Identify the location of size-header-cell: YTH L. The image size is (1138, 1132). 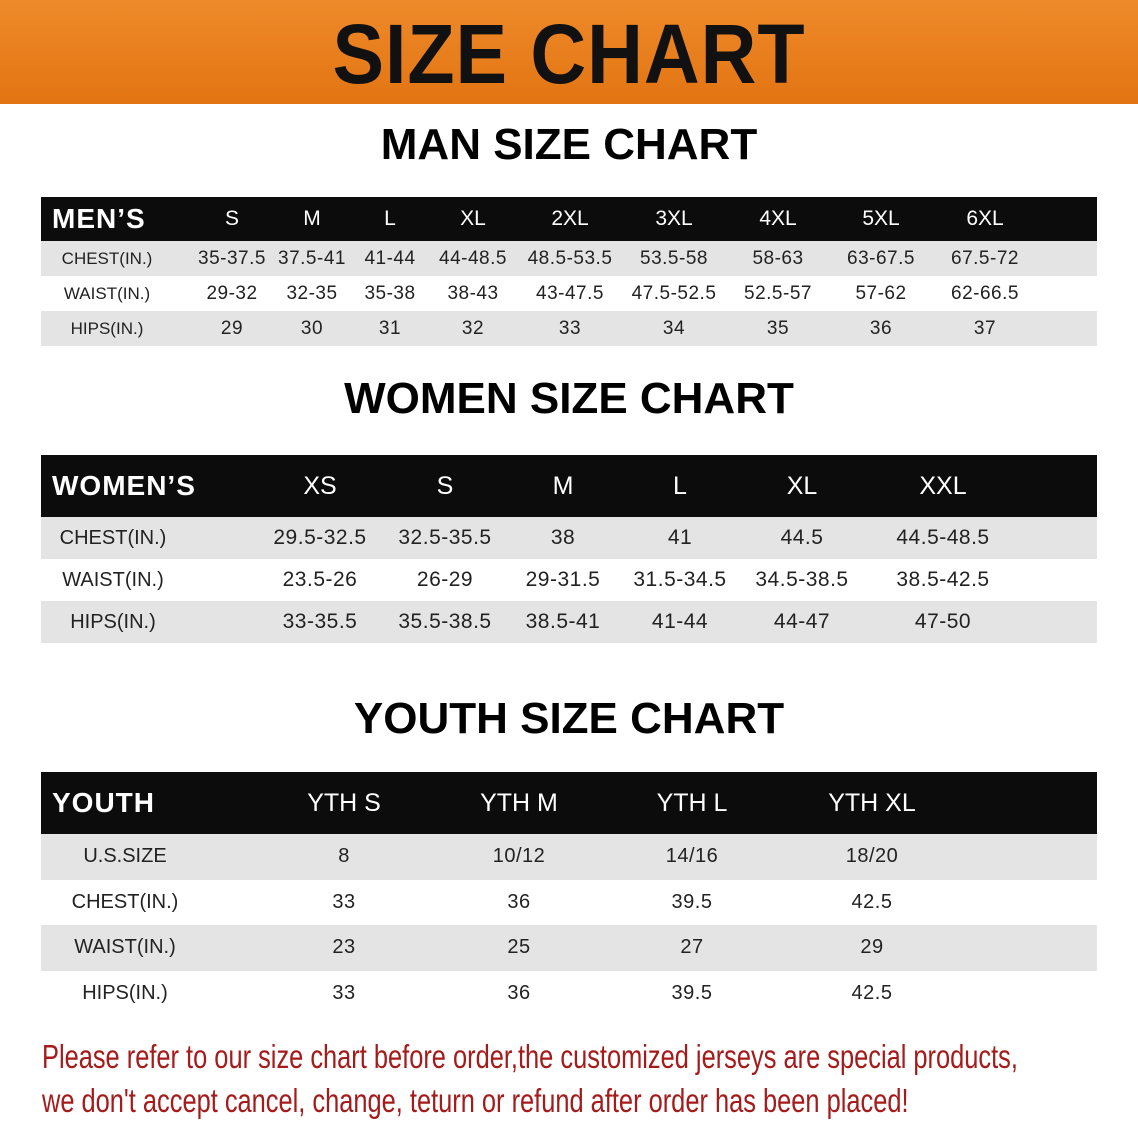
(692, 802).